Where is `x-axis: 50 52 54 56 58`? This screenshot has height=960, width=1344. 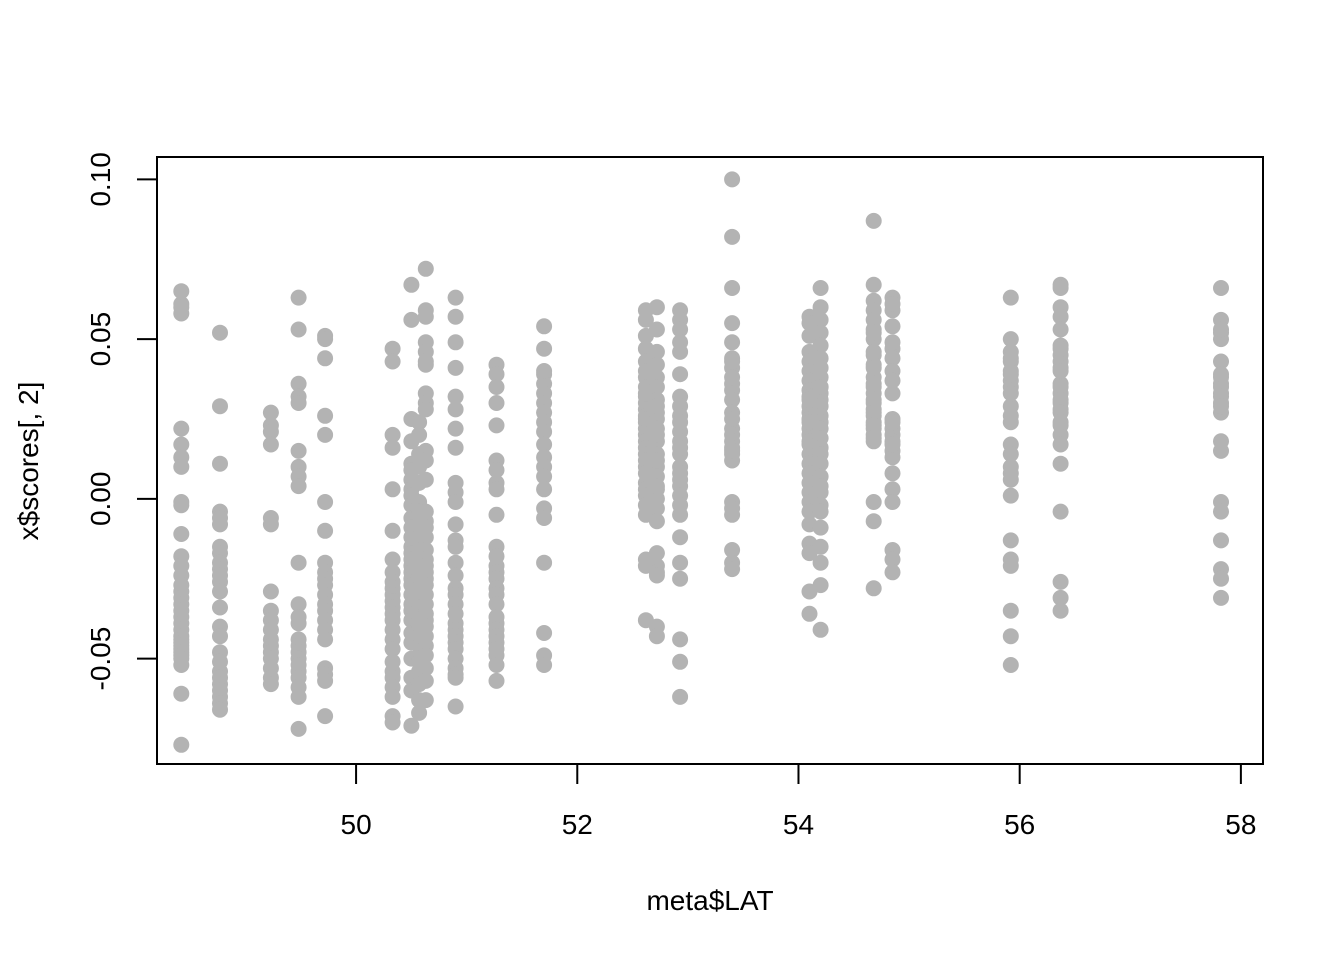
x-axis: 50 52 54 56 58 is located at coordinates (798, 801).